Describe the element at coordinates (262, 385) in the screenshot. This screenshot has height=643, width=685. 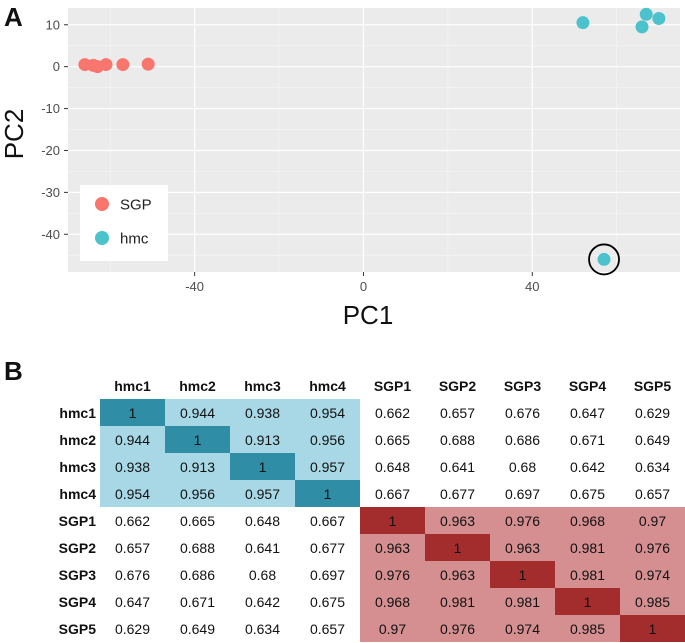
I see `column-header-hmc3: hmc3` at that location.